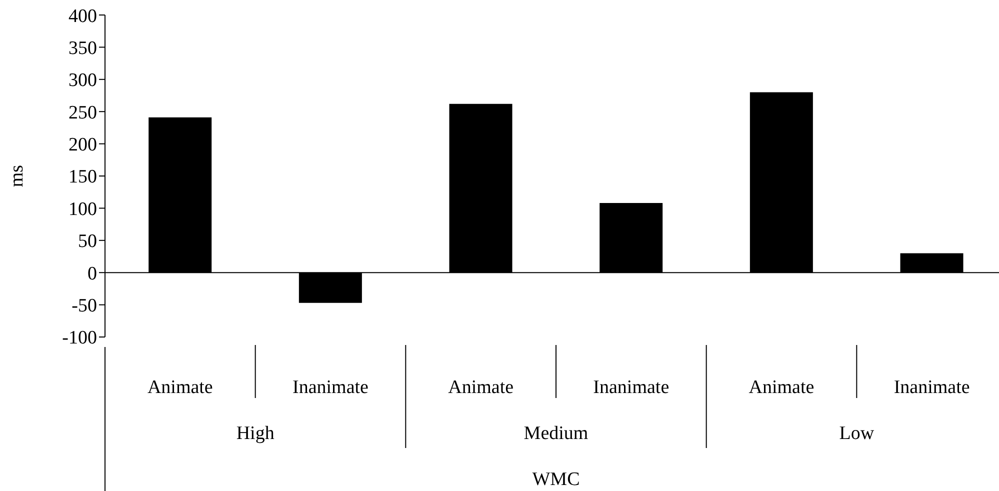 This screenshot has width=999, height=491. What do you see at coordinates (84, 306) in the screenshot?
I see `y-tick-label: -50` at bounding box center [84, 306].